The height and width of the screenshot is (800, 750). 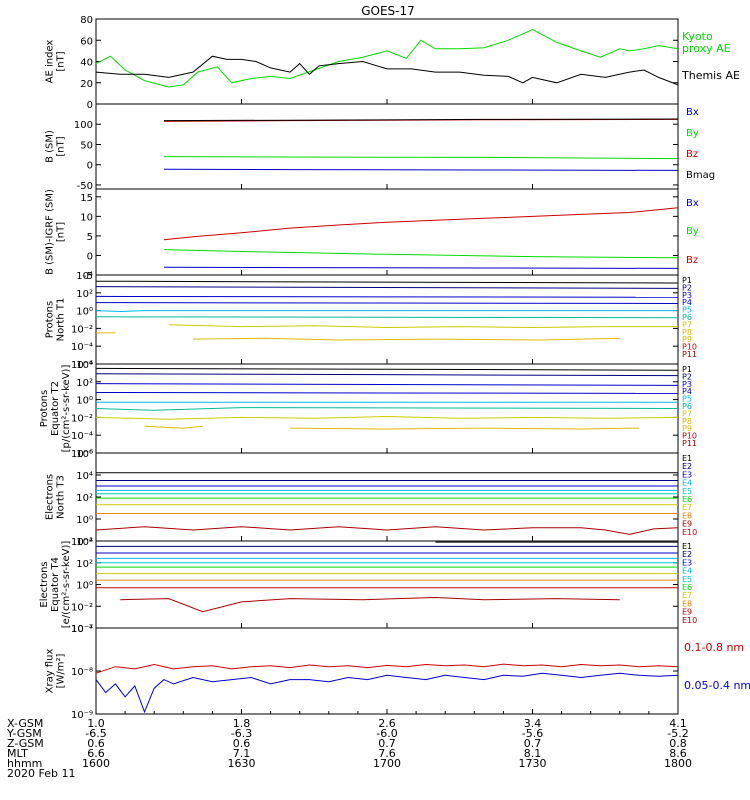 What do you see at coordinates (84, 401) in the screenshot?
I see `pequator-ytick-label: 10⁰` at bounding box center [84, 401].